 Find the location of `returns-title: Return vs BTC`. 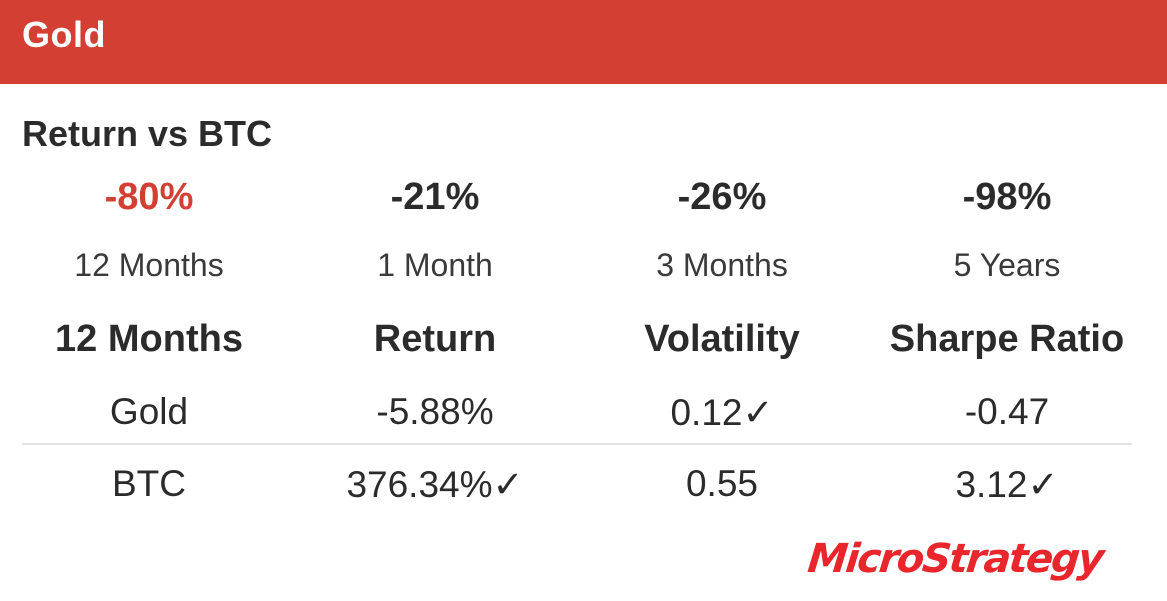

returns-title: Return vs BTC is located at coordinates (147, 133).